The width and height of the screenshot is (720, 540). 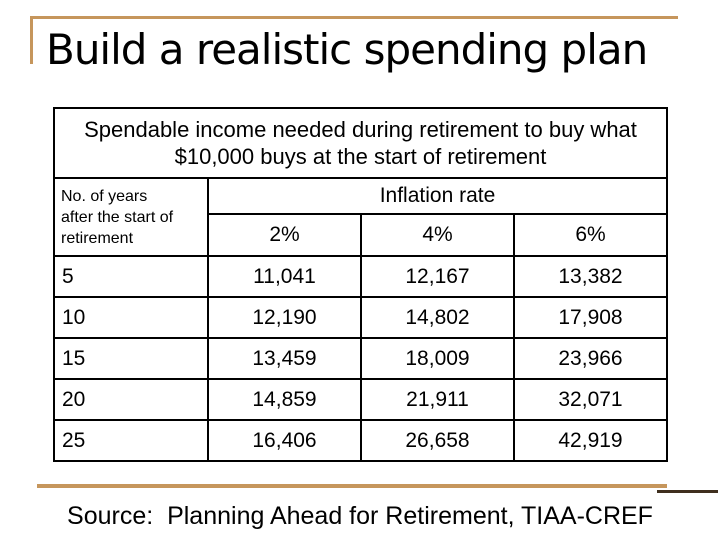 I want to click on table-row: 15 13,459 18,009 23,966, so click(x=360, y=358).